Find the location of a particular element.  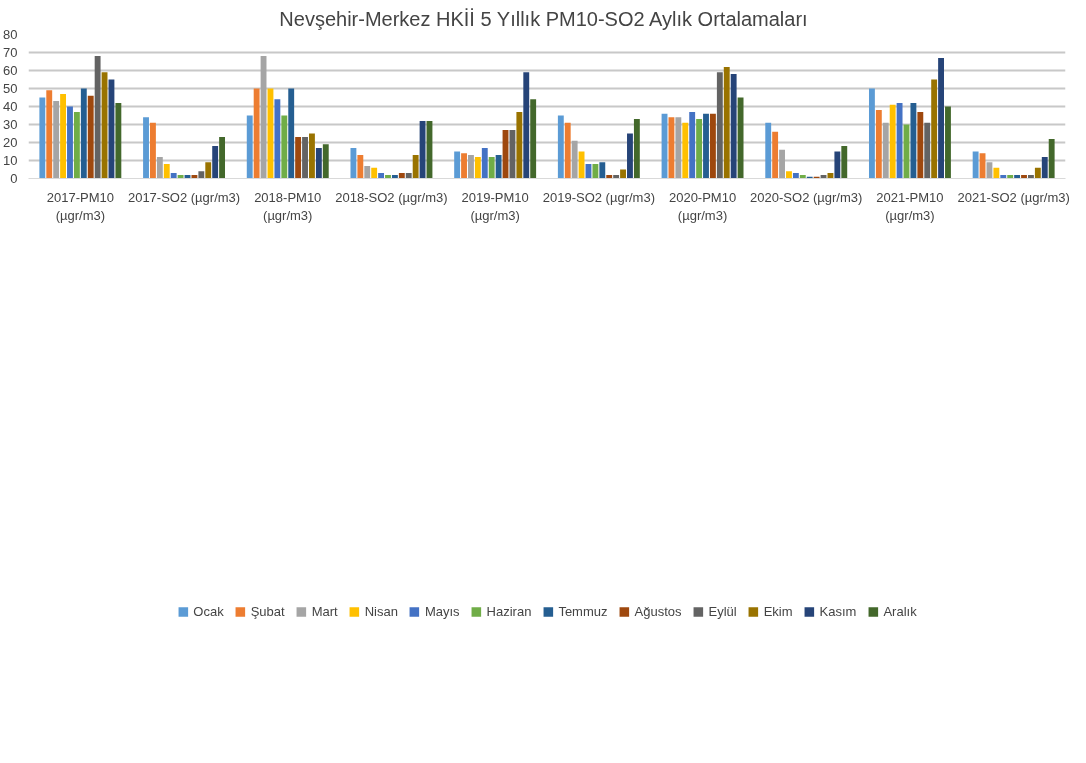

legend-label: Ocak is located at coordinates (208, 611).